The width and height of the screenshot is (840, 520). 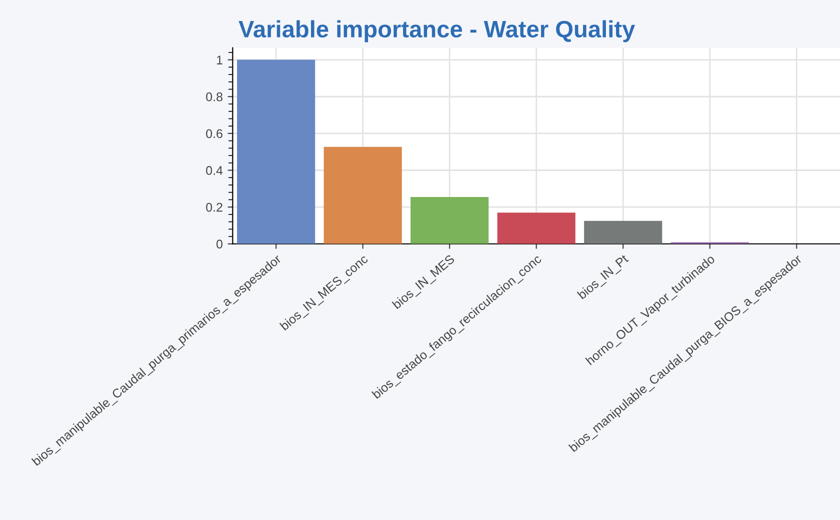 I want to click on y-tick-label: 0.4, so click(x=214, y=170).